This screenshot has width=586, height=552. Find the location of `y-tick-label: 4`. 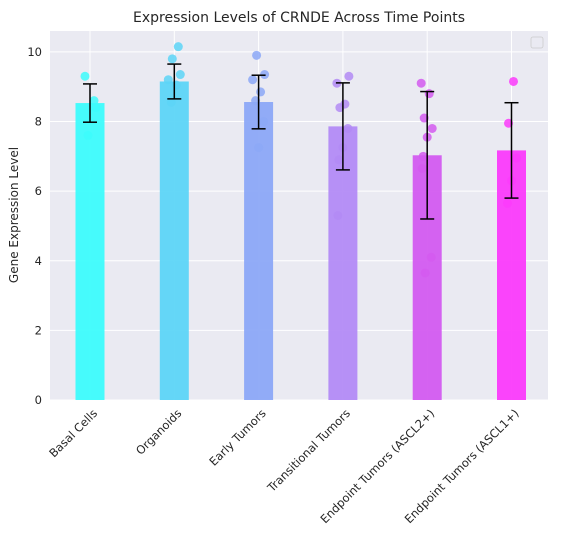

y-tick-label: 4 is located at coordinates (38, 261).